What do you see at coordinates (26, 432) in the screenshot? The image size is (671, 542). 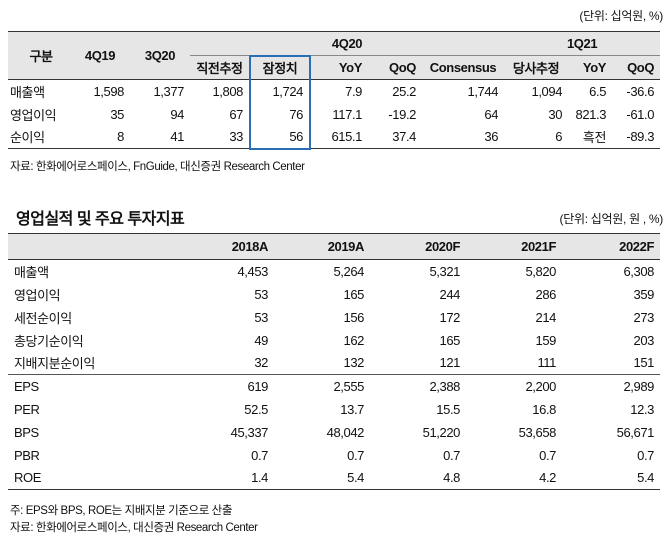 I see `row-label: BPS` at bounding box center [26, 432].